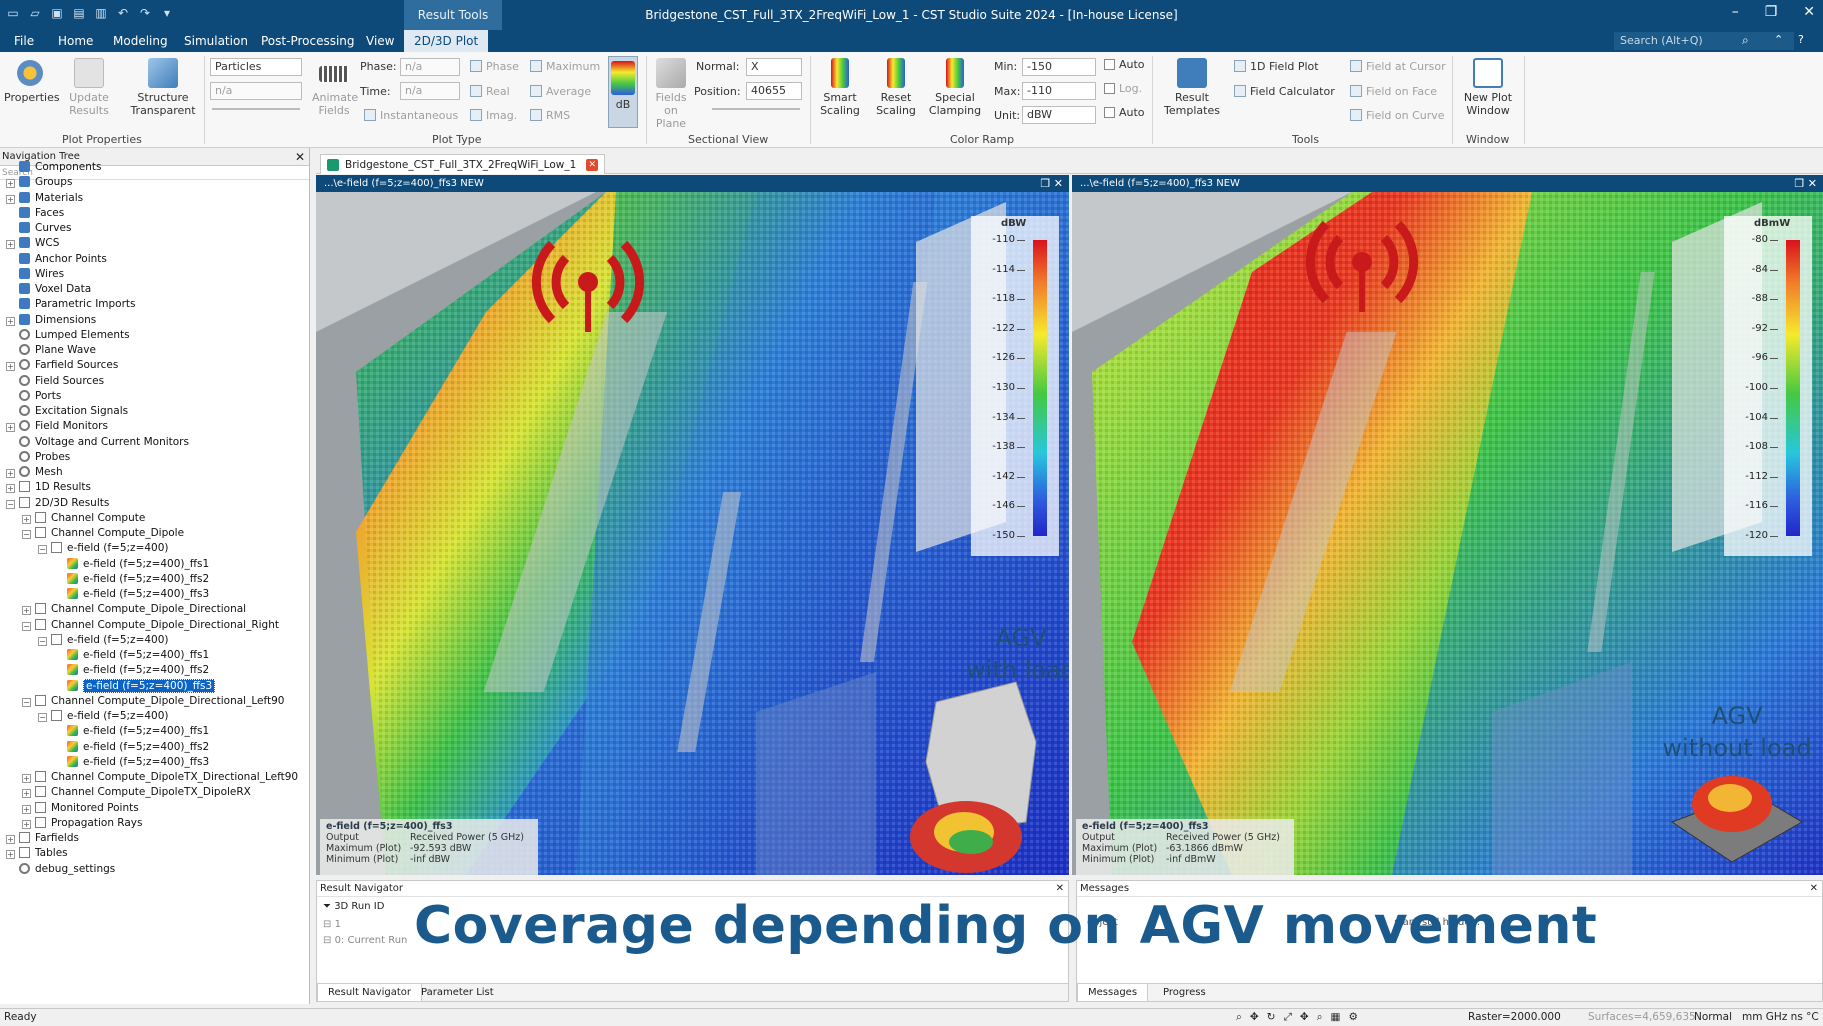 The image size is (1823, 1026). Describe the element at coordinates (1397, 115) in the screenshot. I see `field-on-curve-button: Field on Curve` at that location.